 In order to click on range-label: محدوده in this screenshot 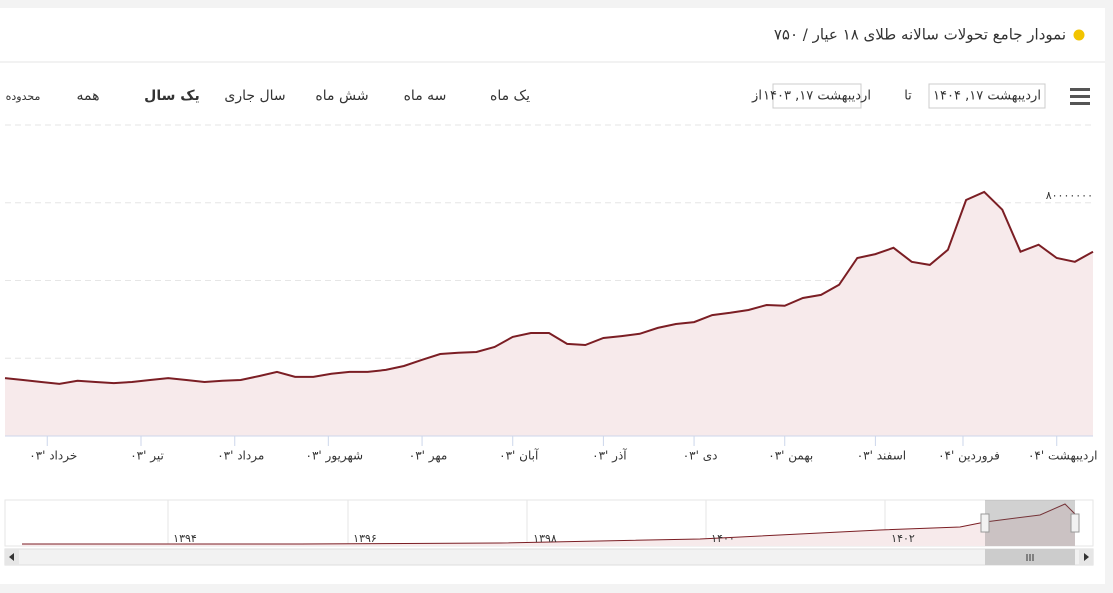, I will do `click(23, 96)`.